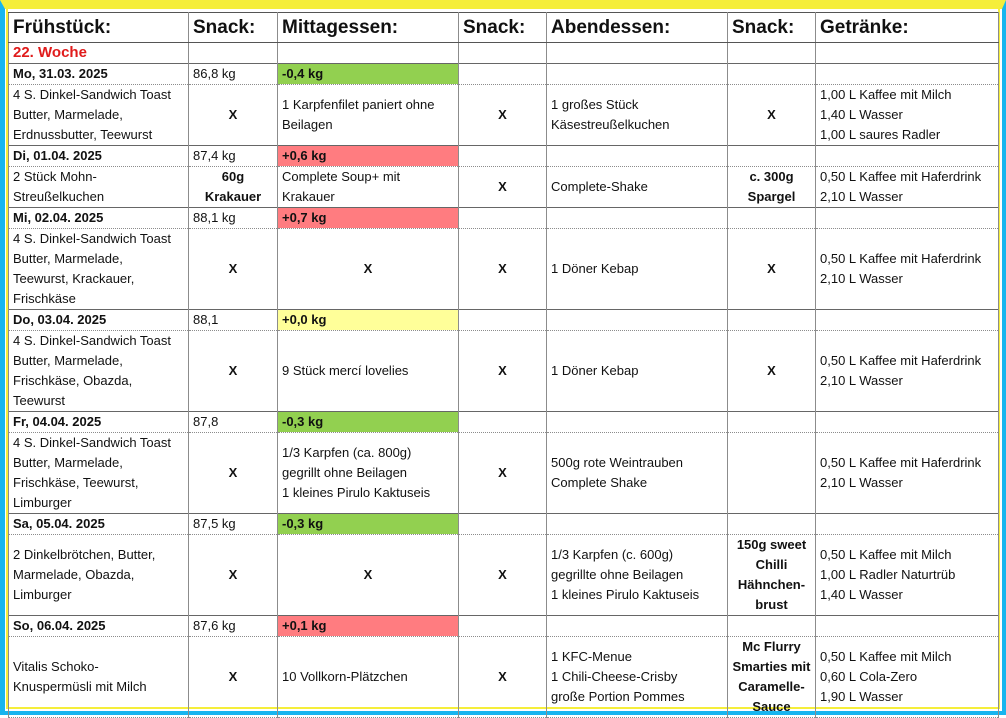  What do you see at coordinates (368, 626) in the screenshot?
I see `day-weight-delta: +0,1 kg` at bounding box center [368, 626].